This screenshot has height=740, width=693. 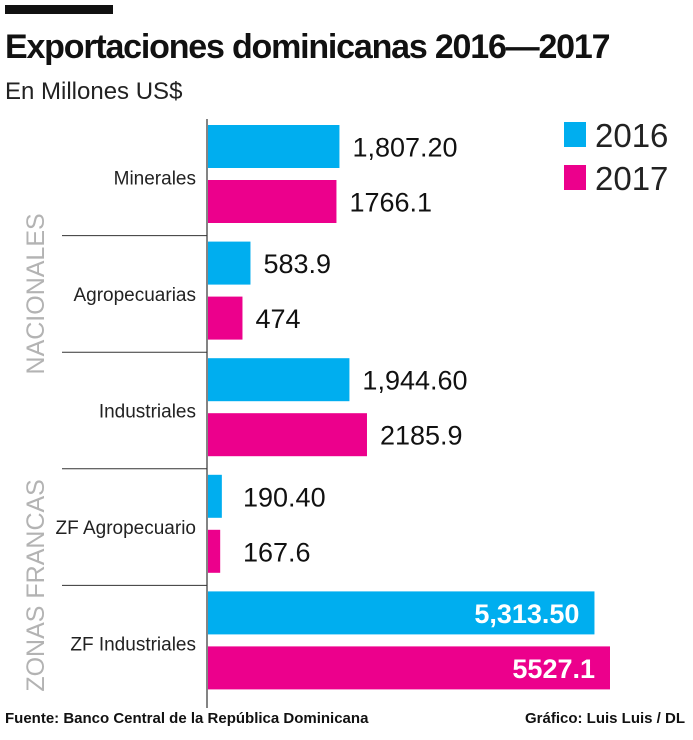 What do you see at coordinates (553, 669) in the screenshot?
I see `data-label: 5527.1` at bounding box center [553, 669].